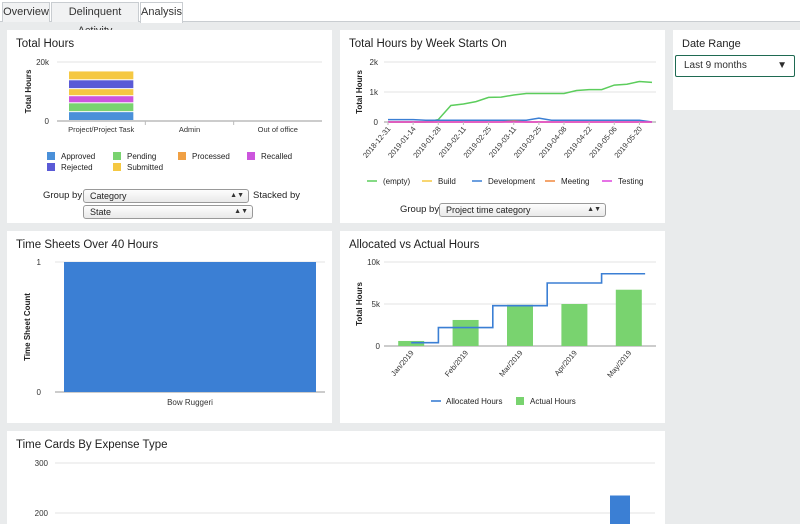  Describe the element at coordinates (715, 65) in the screenshot. I see `date-range-value: Last 9 months` at that location.